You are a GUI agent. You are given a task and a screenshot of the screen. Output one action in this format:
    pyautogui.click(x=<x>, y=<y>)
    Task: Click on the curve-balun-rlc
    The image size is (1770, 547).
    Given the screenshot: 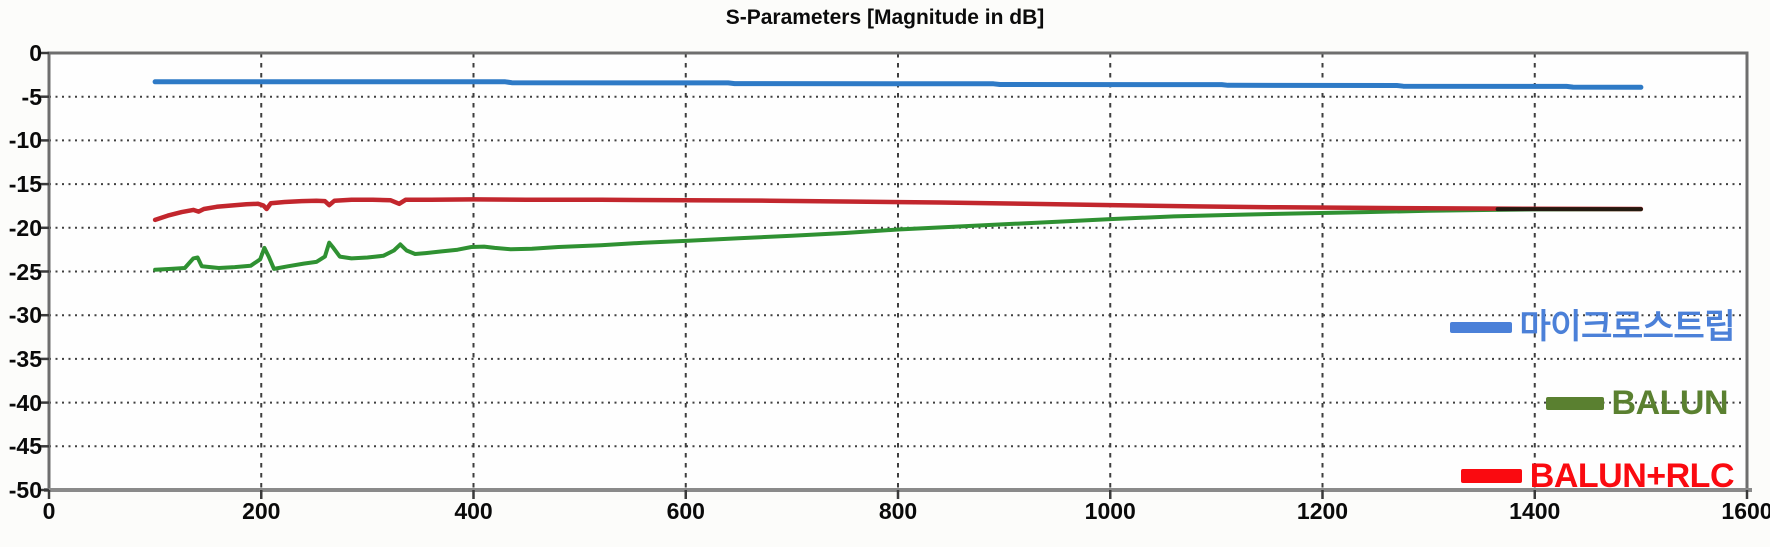 What is the action you would take?
    pyautogui.click(x=898, y=210)
    